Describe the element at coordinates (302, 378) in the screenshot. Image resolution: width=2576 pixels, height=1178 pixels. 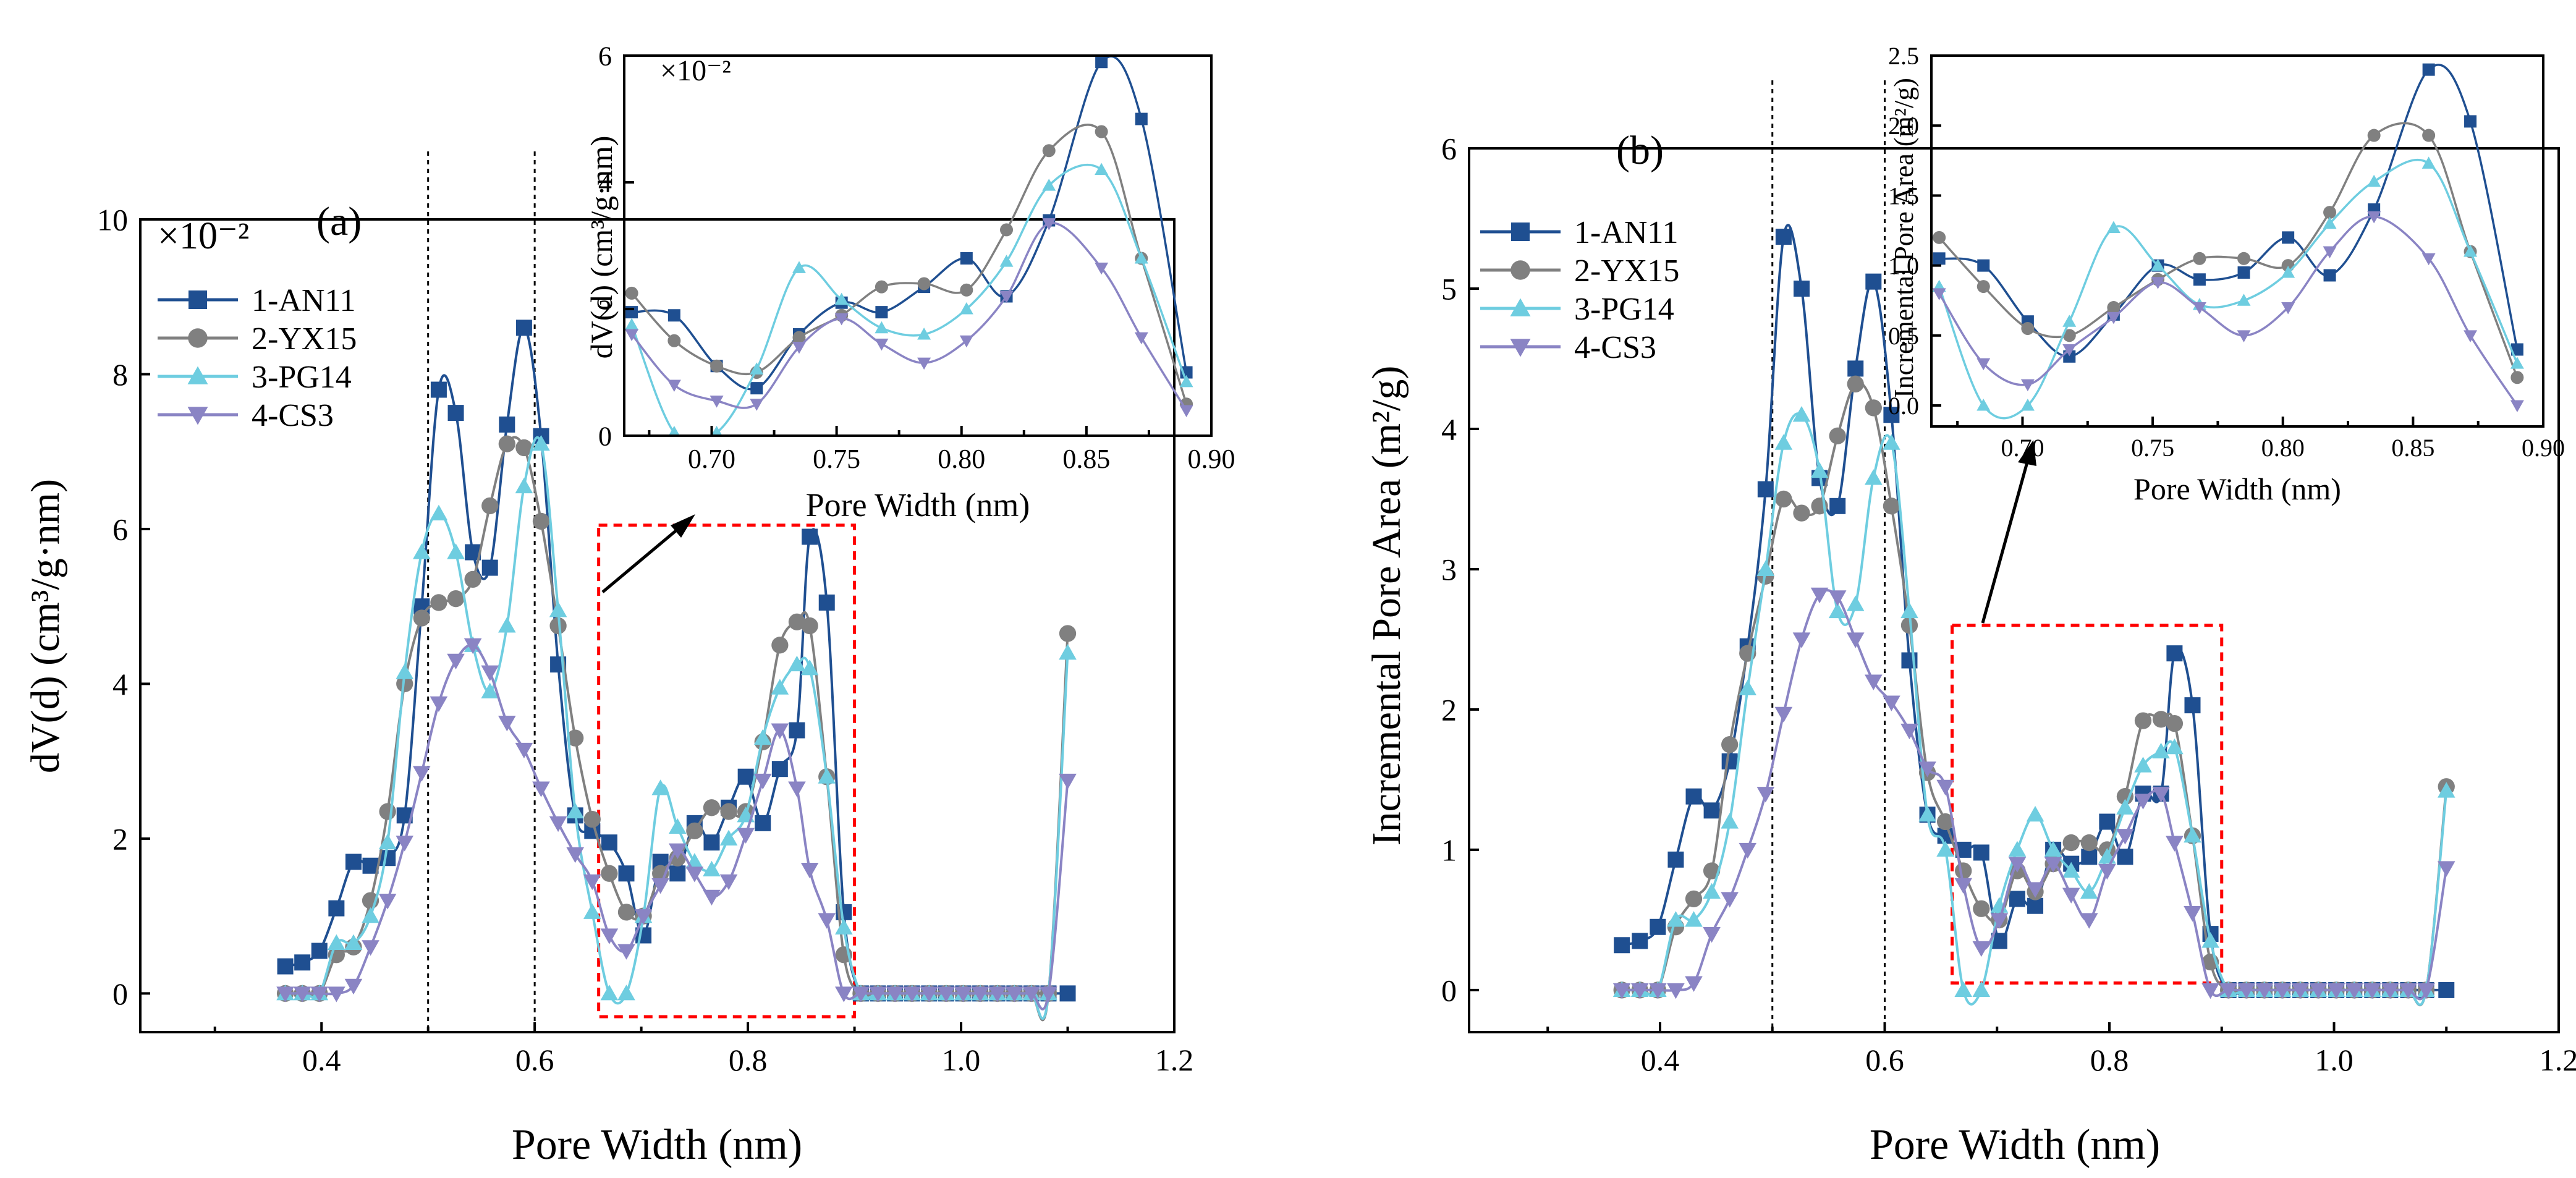
I see `panel-a-legend-label: 3-PG14` at that location.